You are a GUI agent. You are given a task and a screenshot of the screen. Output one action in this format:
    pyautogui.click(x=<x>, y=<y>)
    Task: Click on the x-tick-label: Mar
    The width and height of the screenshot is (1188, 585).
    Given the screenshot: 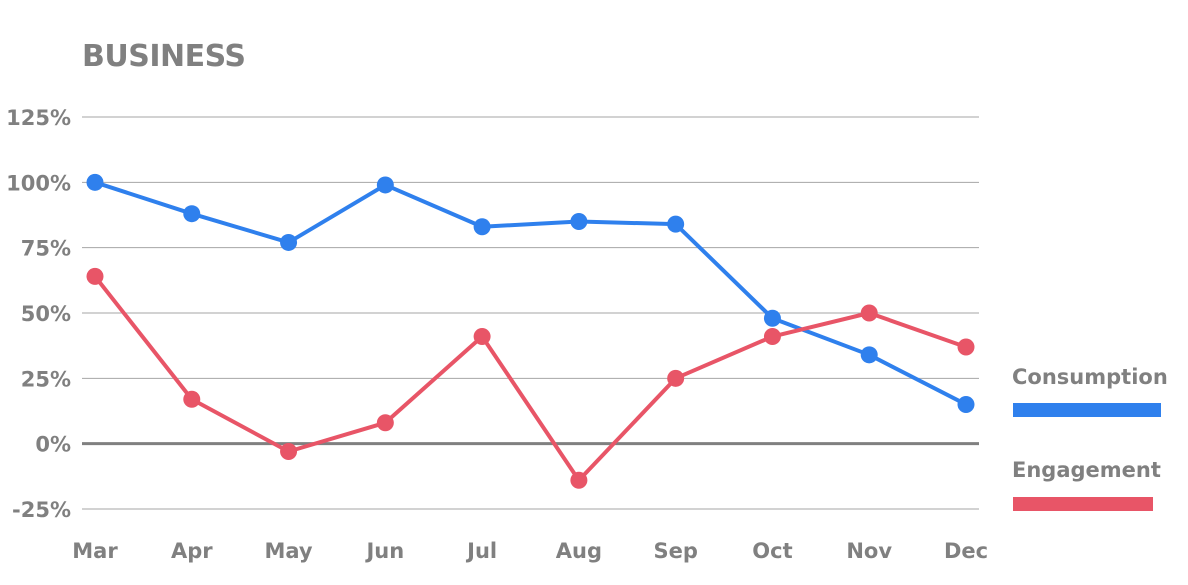 What is the action you would take?
    pyautogui.click(x=95, y=551)
    